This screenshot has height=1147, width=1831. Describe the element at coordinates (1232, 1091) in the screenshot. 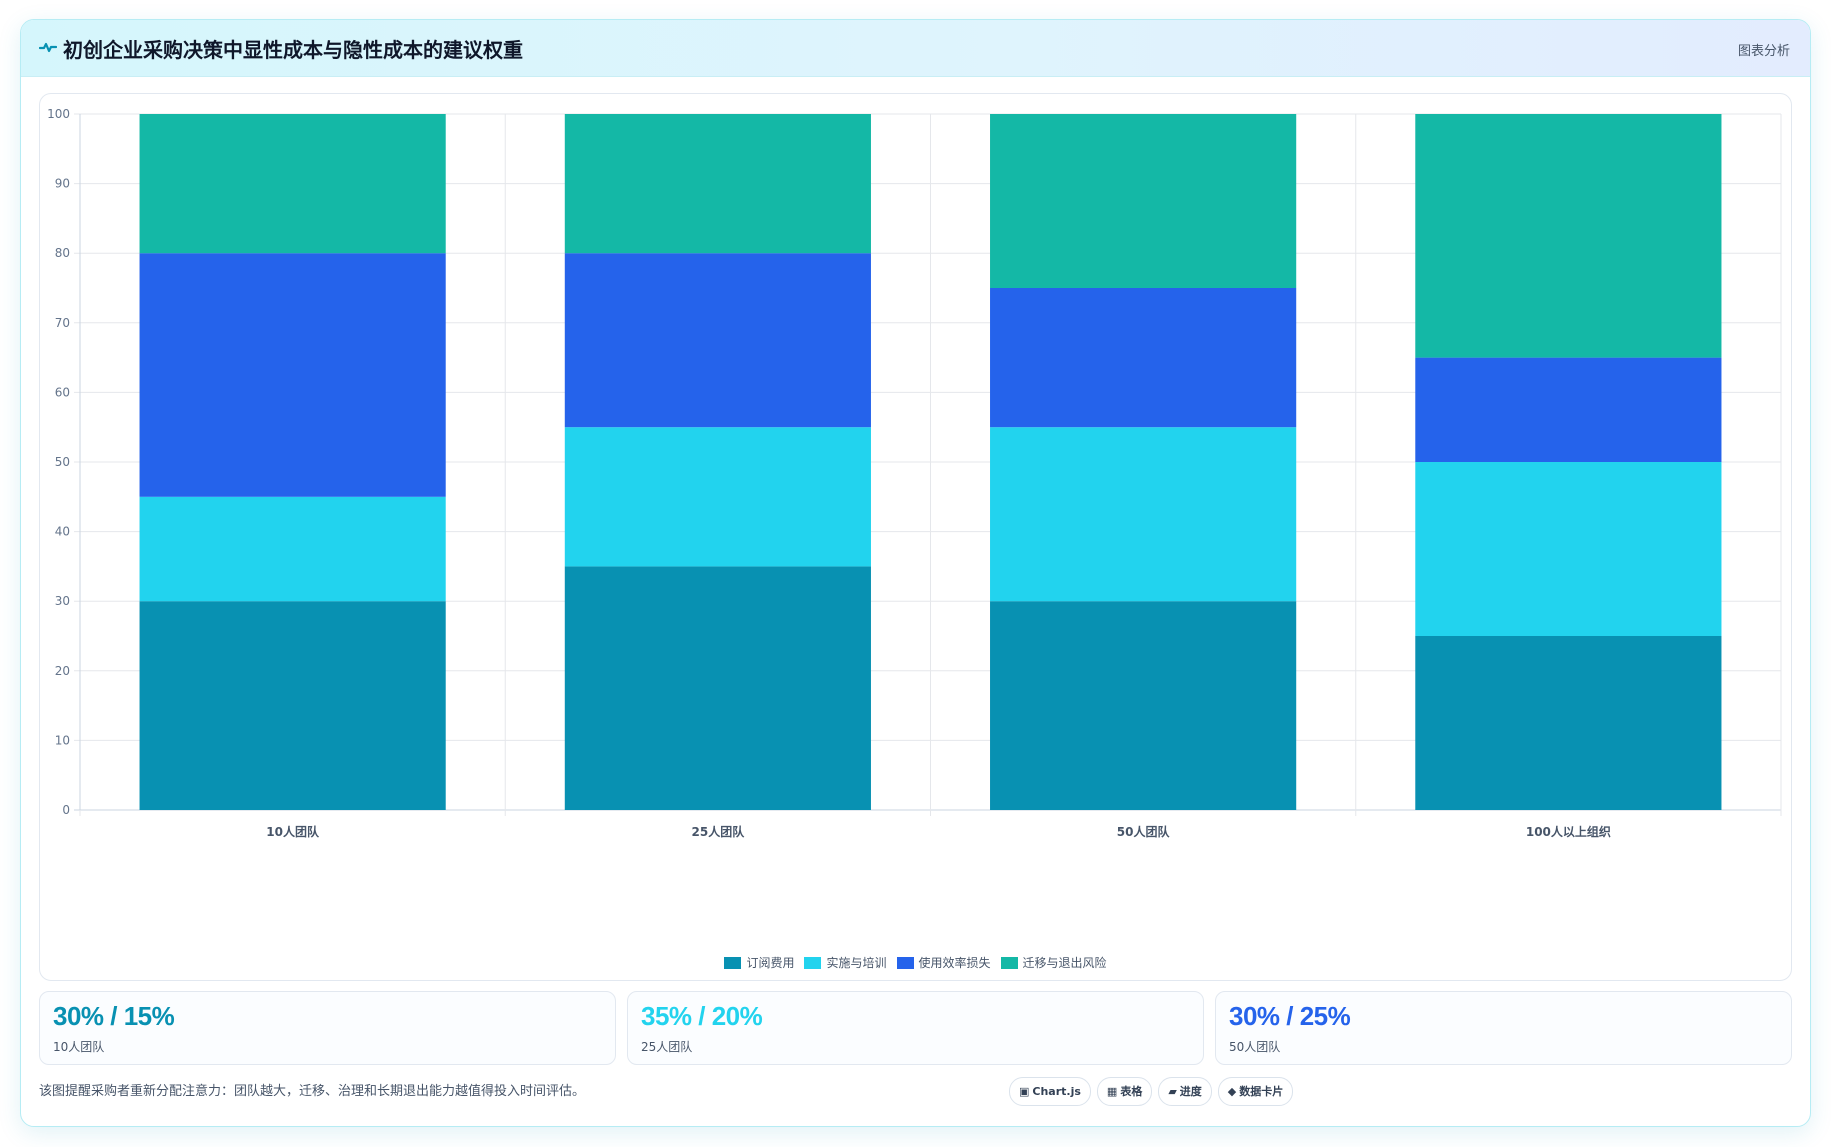

I see `diamond-icon: ◆` at that location.